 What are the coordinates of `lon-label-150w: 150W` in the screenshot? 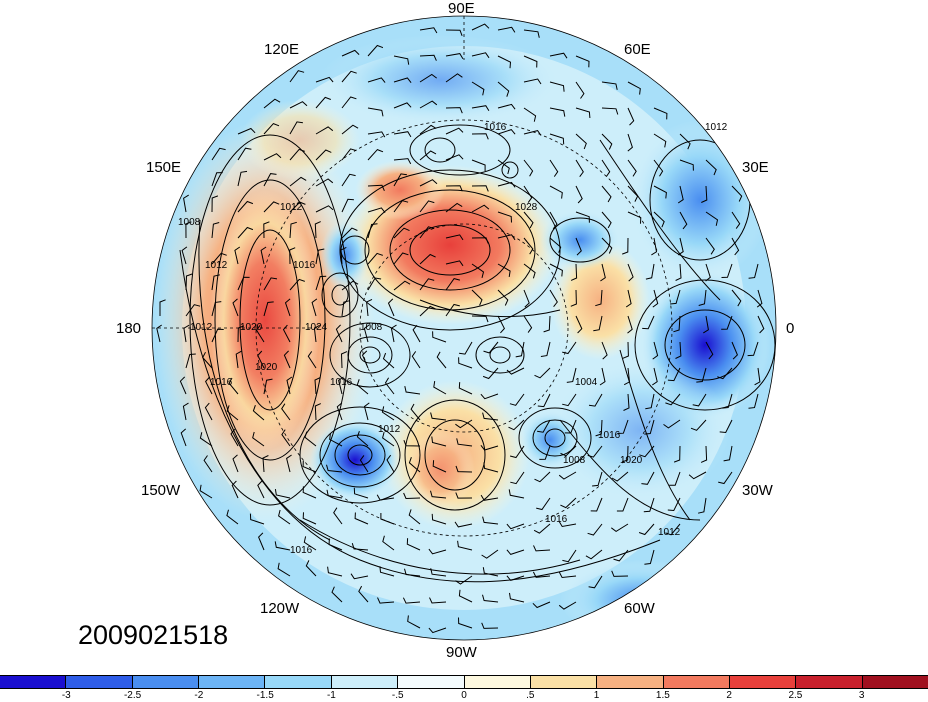 It's located at (161, 490).